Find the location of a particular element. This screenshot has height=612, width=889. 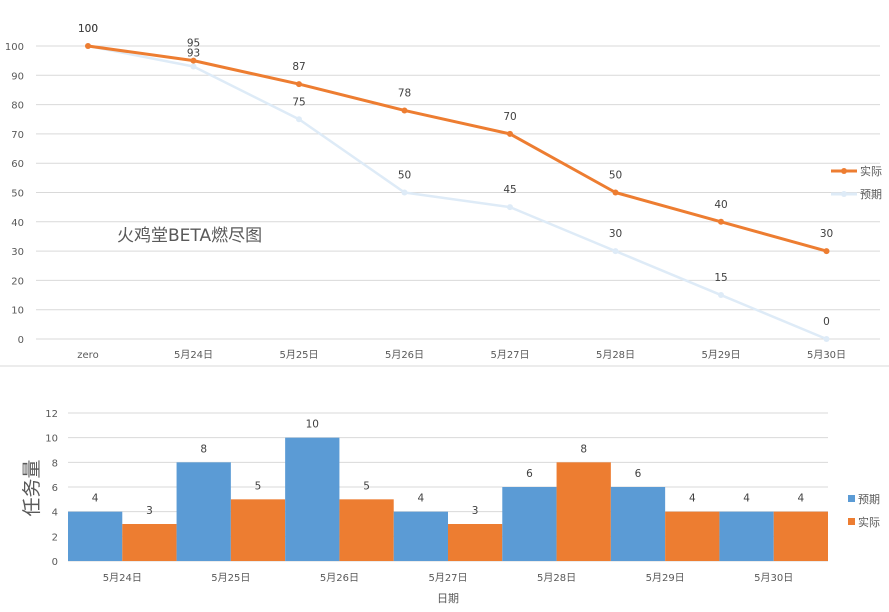

bar-data-label: 6 is located at coordinates (638, 474).